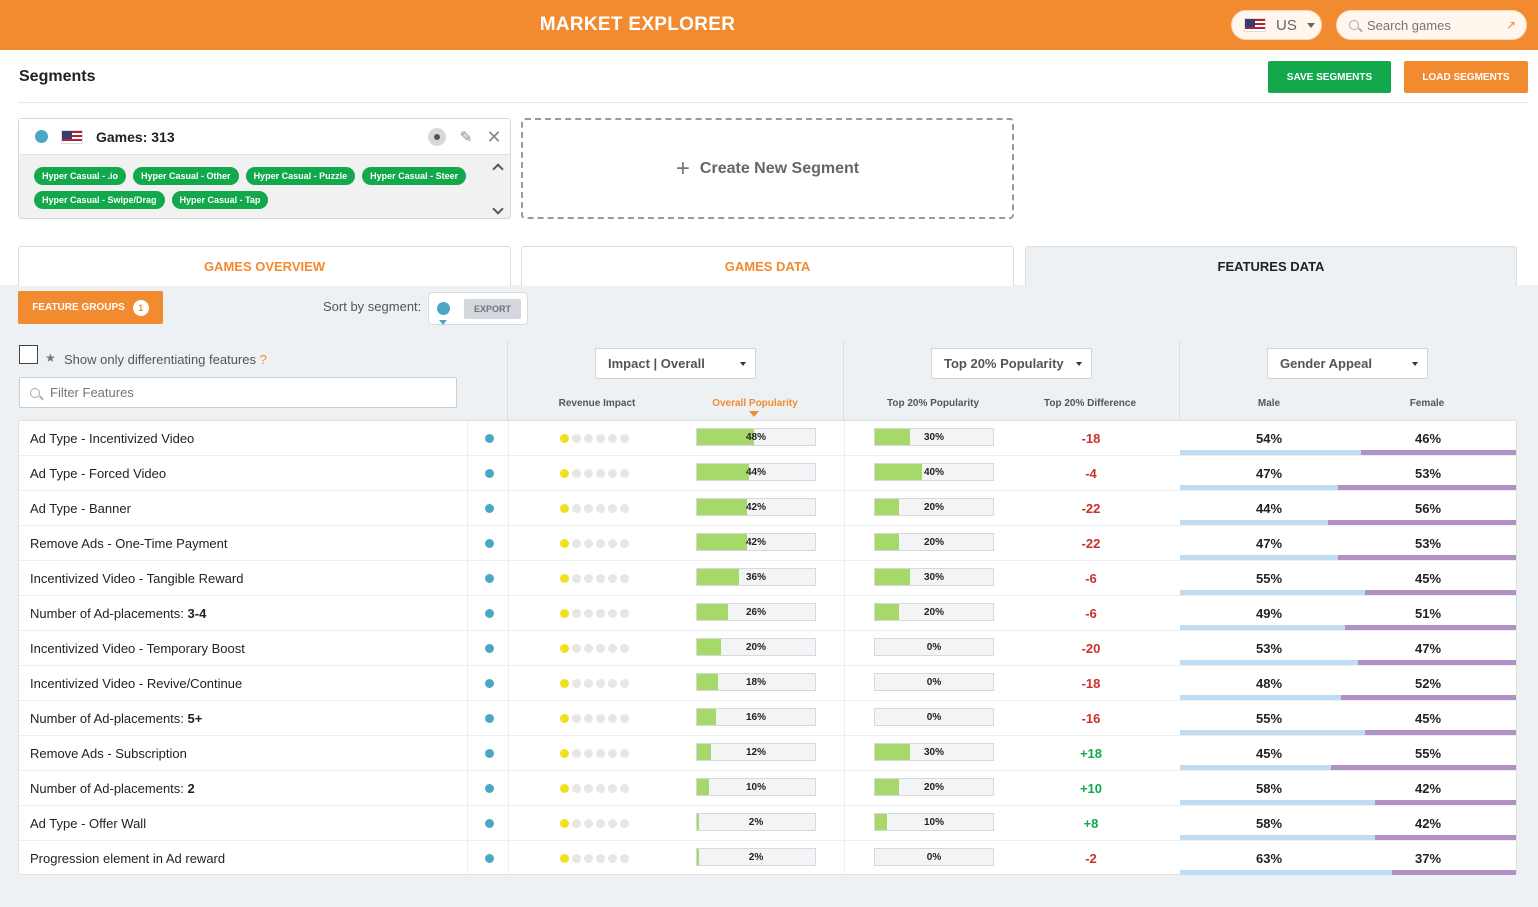 Image resolution: width=1538 pixels, height=907 pixels. What do you see at coordinates (498, 209) in the screenshot?
I see `chevron-down-icon` at bounding box center [498, 209].